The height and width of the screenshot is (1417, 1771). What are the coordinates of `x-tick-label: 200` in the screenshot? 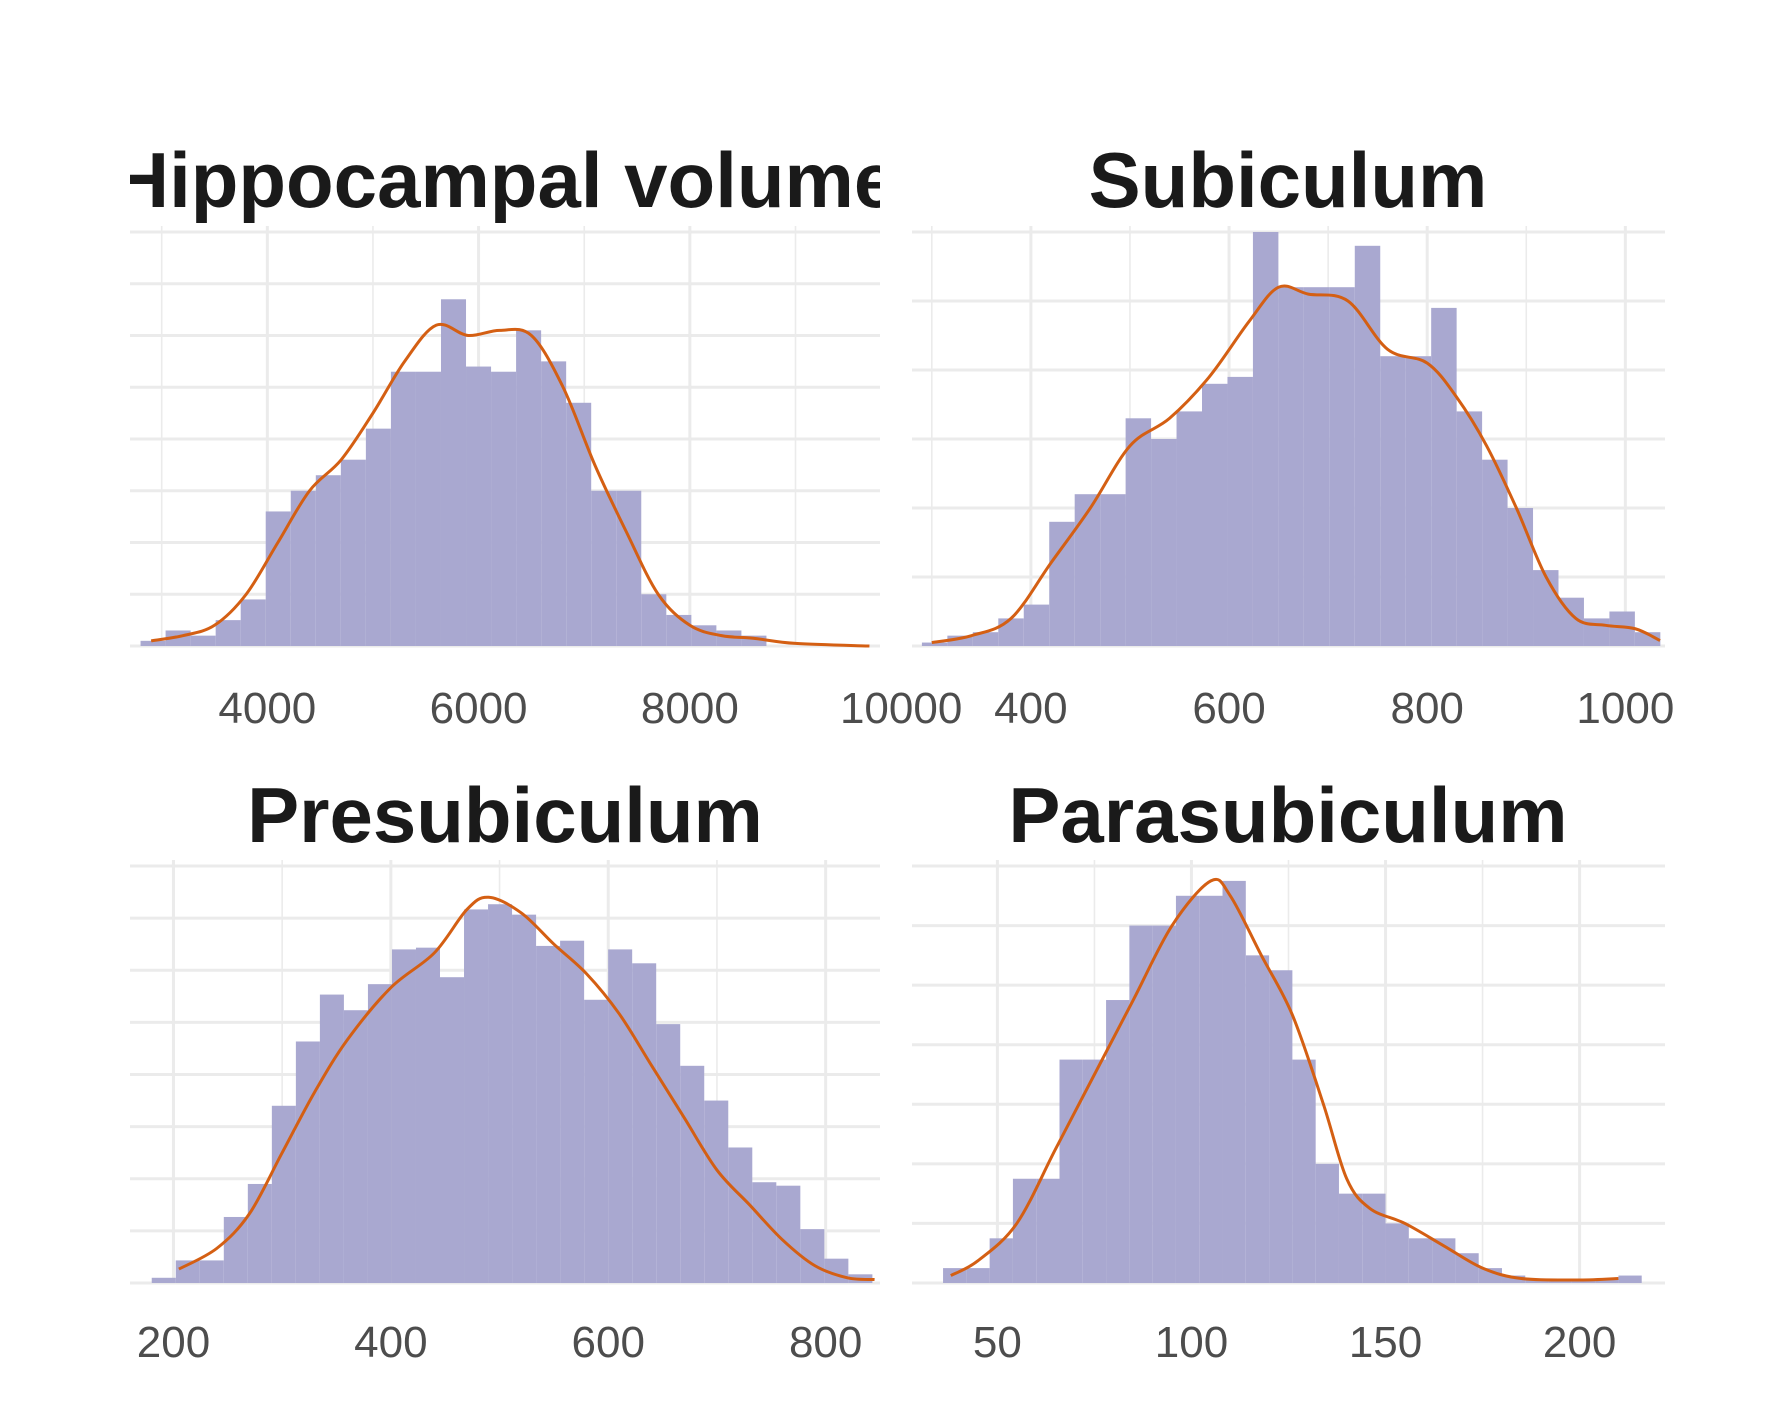 It's located at (1579, 1342).